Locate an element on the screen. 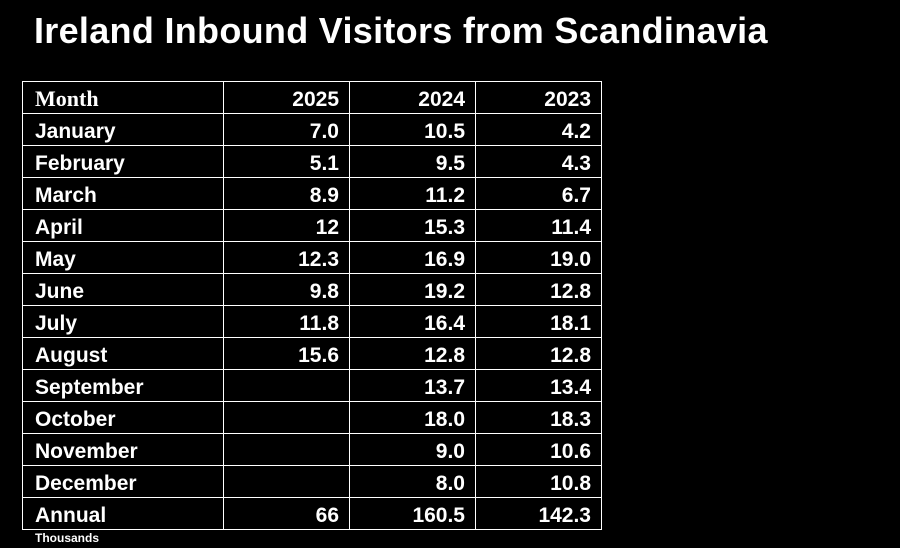 The image size is (900, 548). value-2024: 19.2 is located at coordinates (412, 289).